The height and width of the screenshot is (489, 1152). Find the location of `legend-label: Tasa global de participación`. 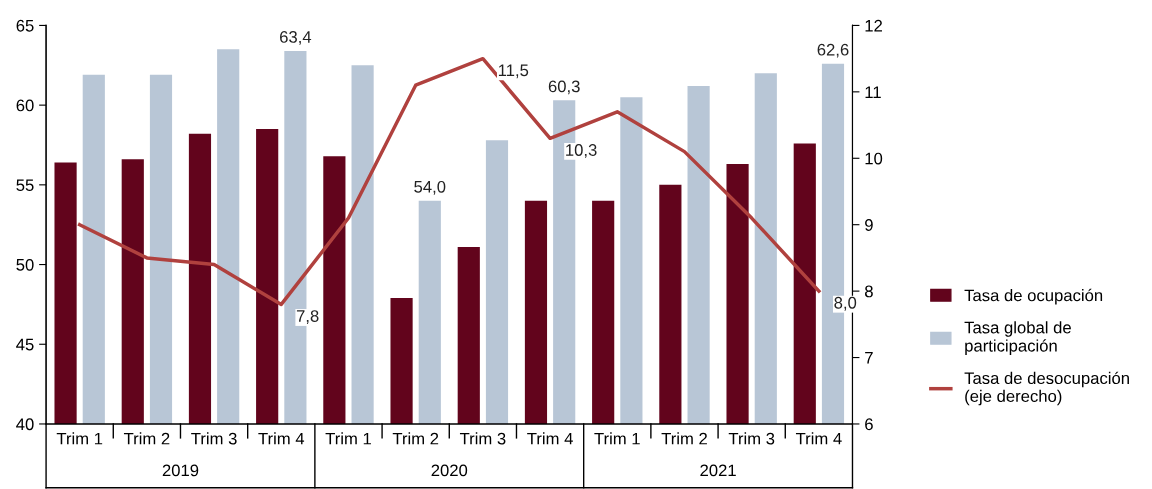

legend-label: Tasa global de participación is located at coordinates (1017, 338).